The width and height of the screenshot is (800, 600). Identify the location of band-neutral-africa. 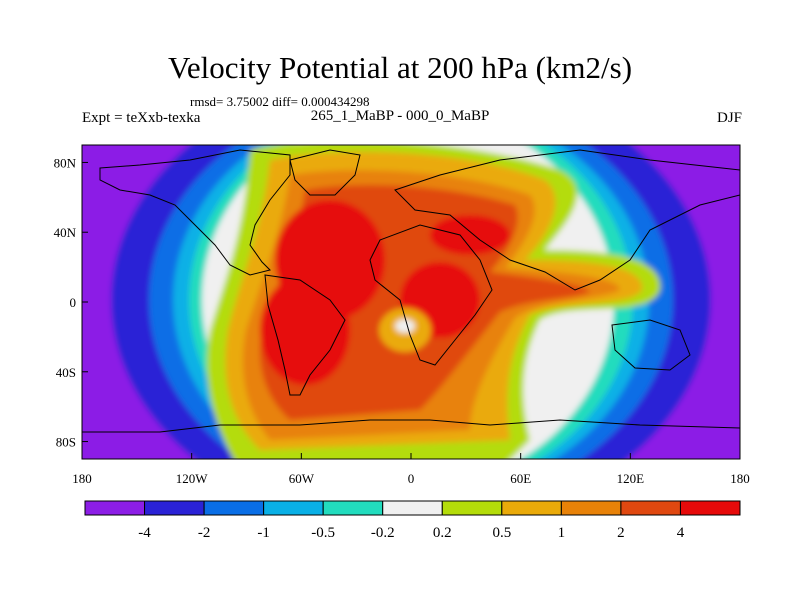
(405, 326).